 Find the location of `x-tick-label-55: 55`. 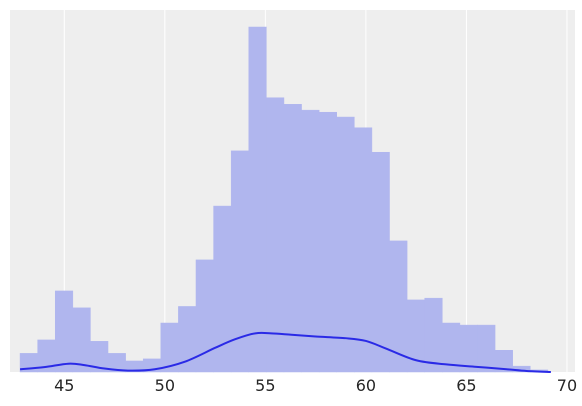

x-tick-label-55: 55 is located at coordinates (265, 385).